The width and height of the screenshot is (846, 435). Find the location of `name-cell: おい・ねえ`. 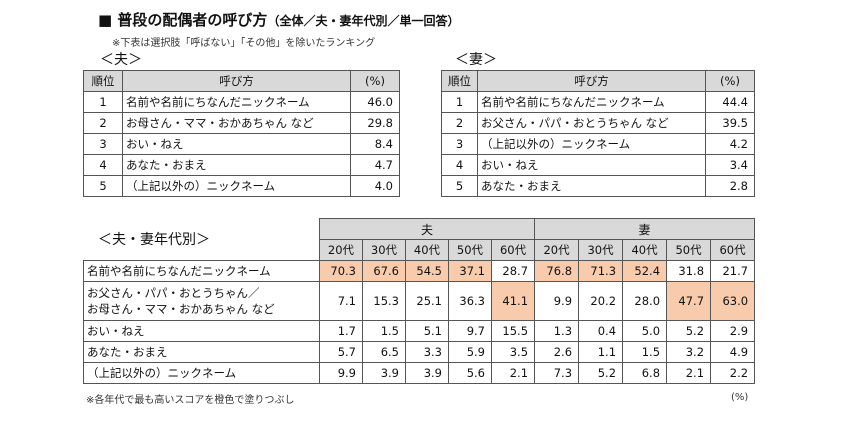

name-cell: おい・ねえ is located at coordinates (236, 144).